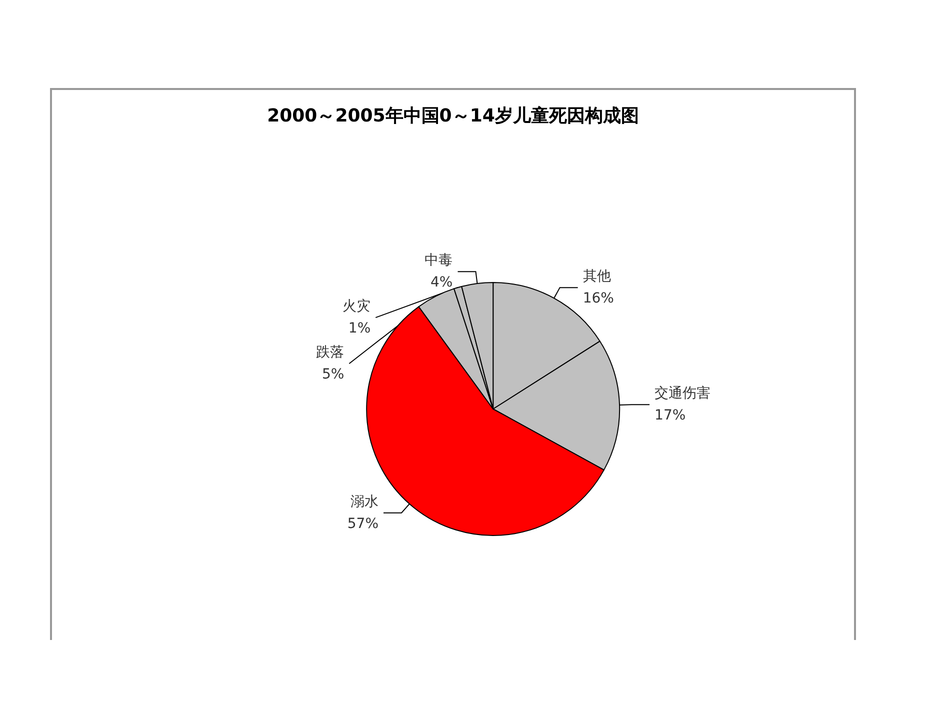 This screenshot has height=713, width=950. Describe the element at coordinates (682, 394) in the screenshot. I see `slice-label: 交通伤害` at that location.